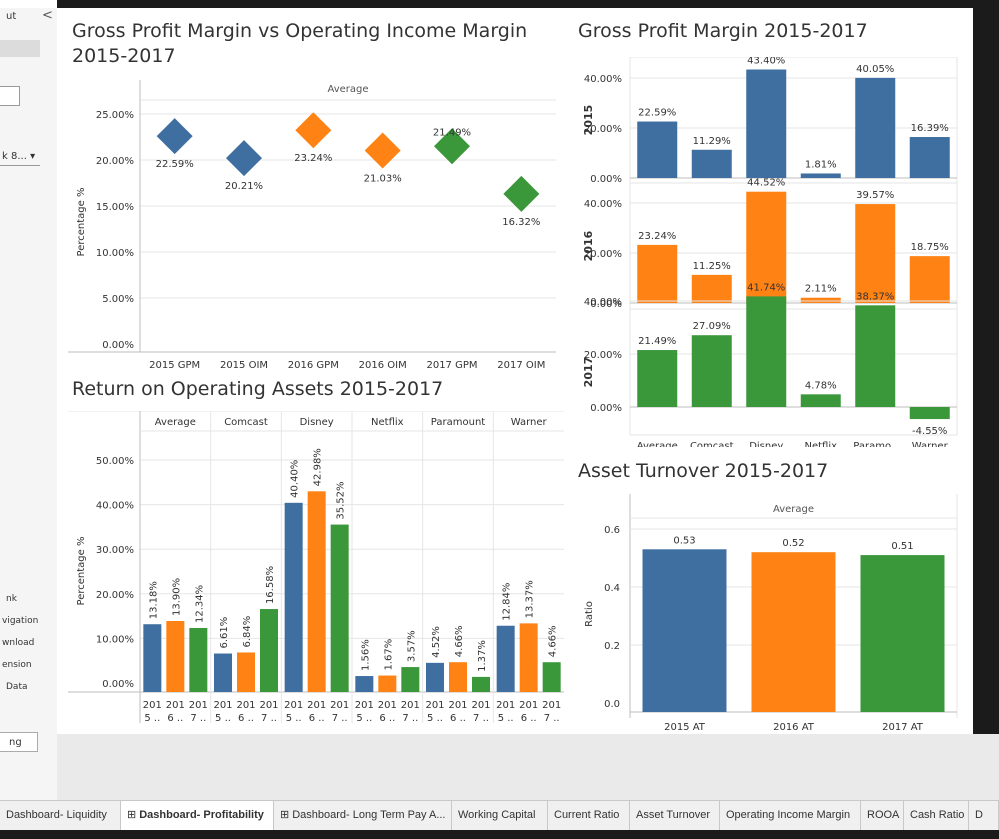  I want to click on selected-field, so click(20, 48).